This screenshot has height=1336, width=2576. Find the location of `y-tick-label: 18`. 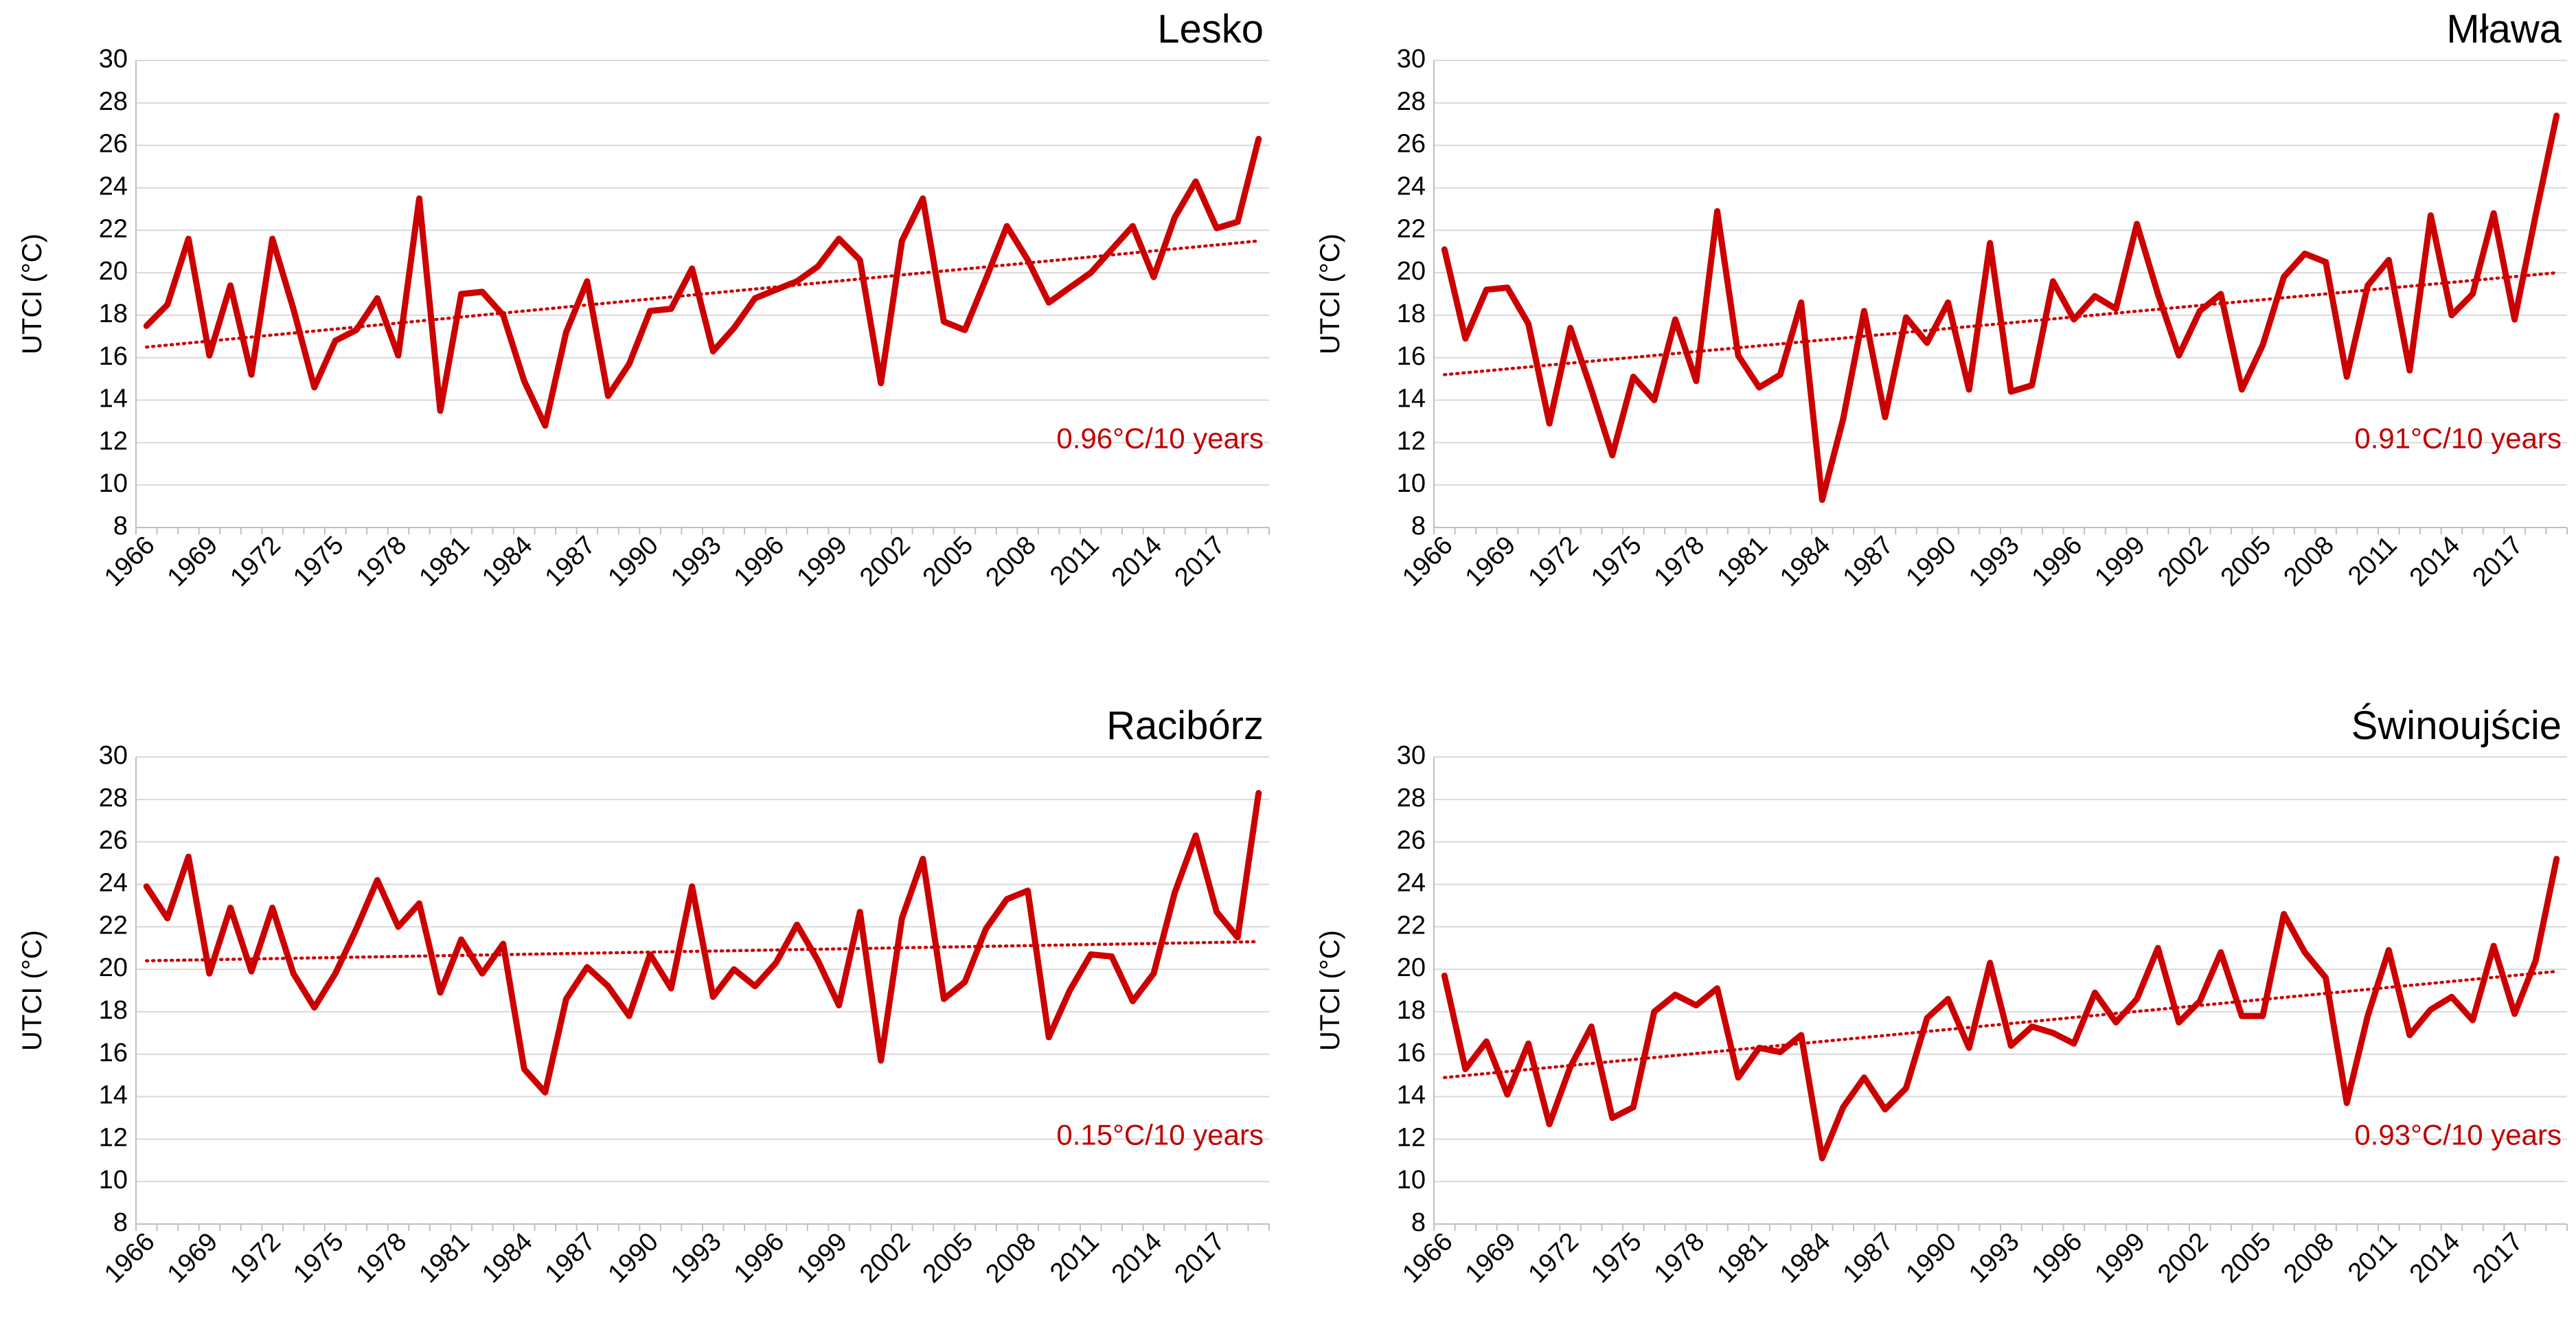

y-tick-label: 18 is located at coordinates (113, 1010).